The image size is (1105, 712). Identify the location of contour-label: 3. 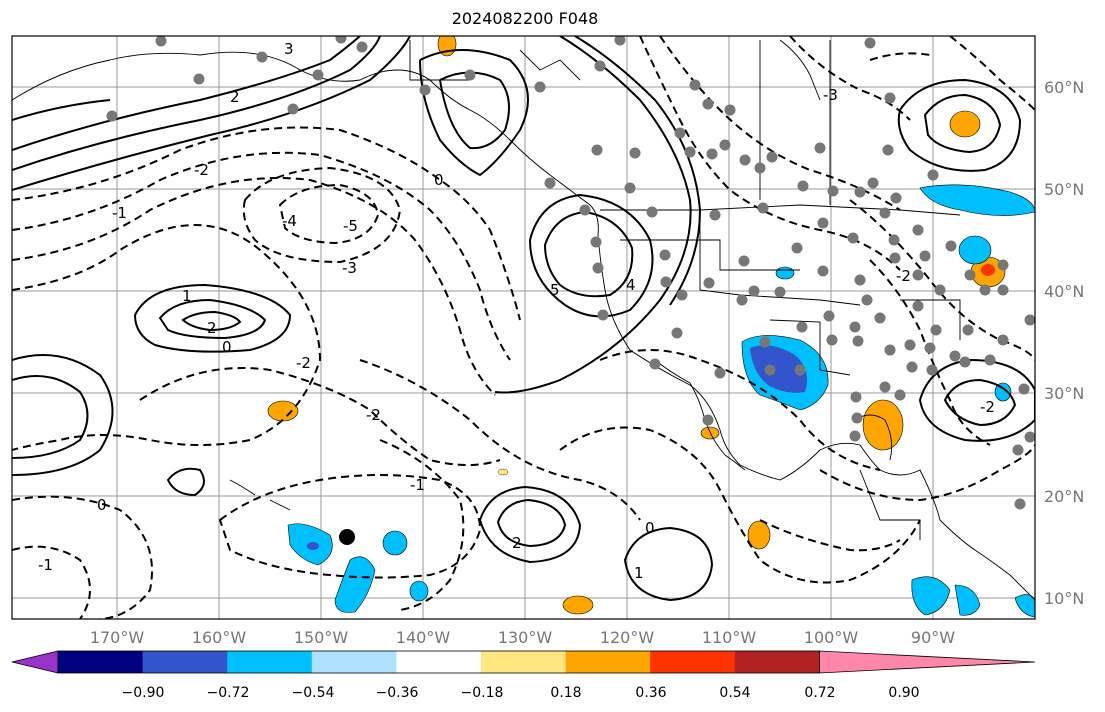
(289, 49).